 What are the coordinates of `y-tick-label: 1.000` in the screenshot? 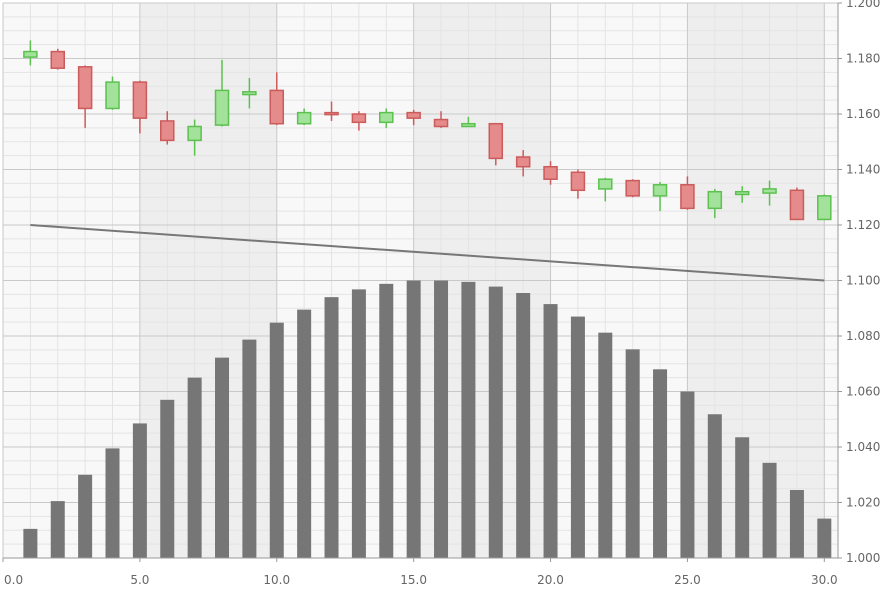 It's located at (863, 558).